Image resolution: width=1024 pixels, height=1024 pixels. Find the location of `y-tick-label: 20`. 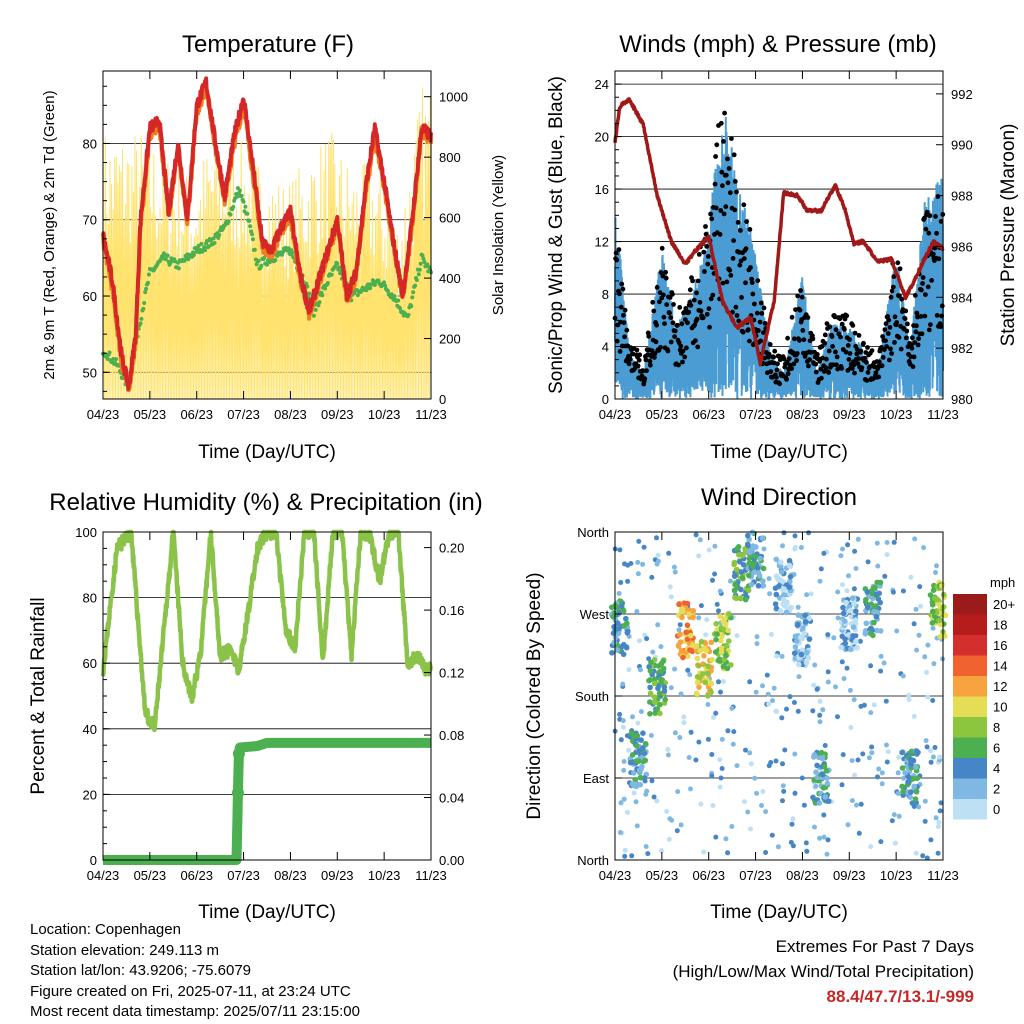

y-tick-label: 20 is located at coordinates (602, 137).